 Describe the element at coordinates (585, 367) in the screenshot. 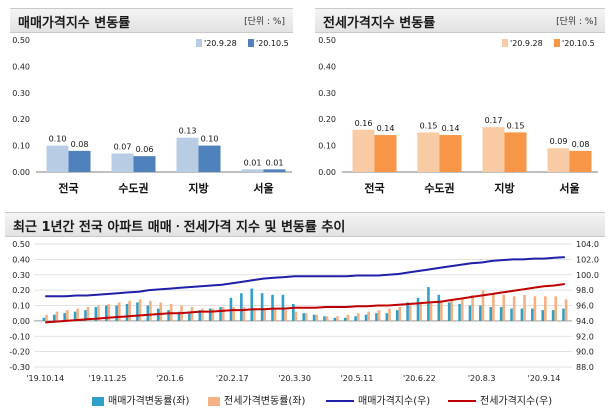

I see `trend-ytick-right-8: 88.0` at that location.